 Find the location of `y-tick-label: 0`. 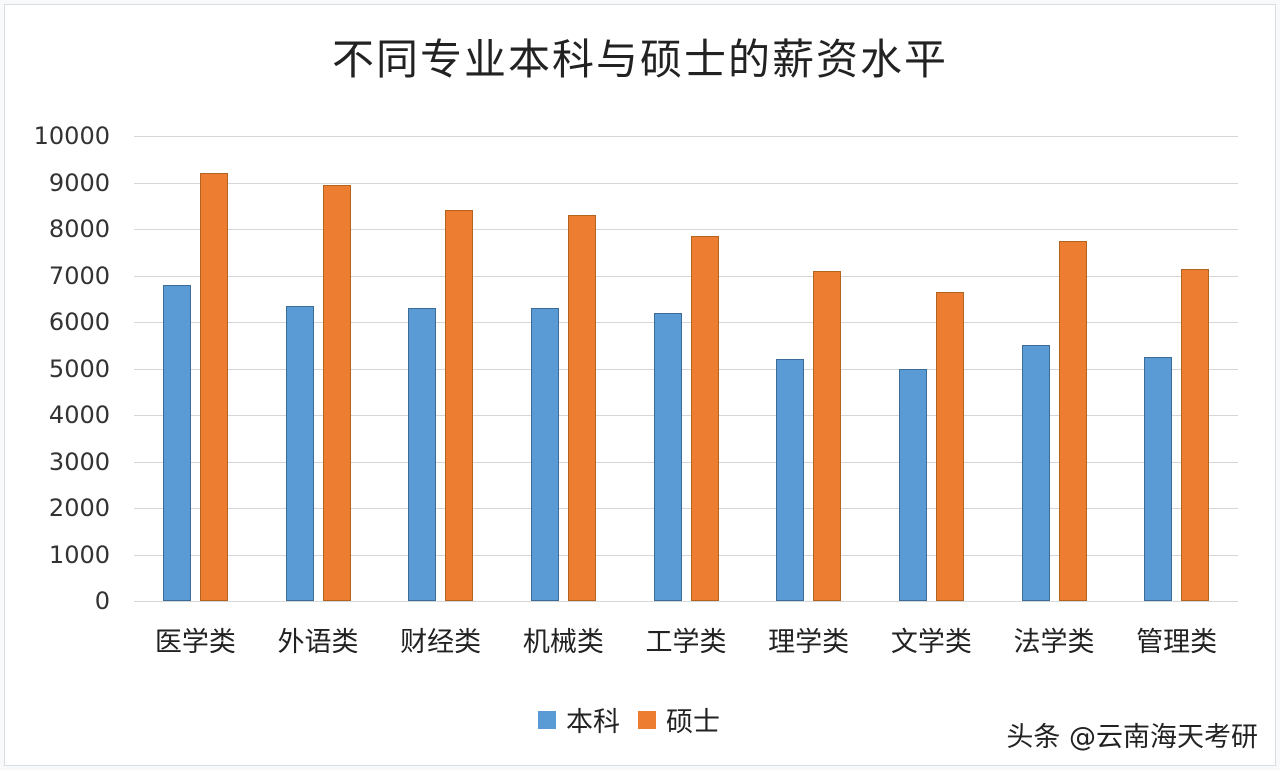

y-tick-label: 0 is located at coordinates (102, 601).